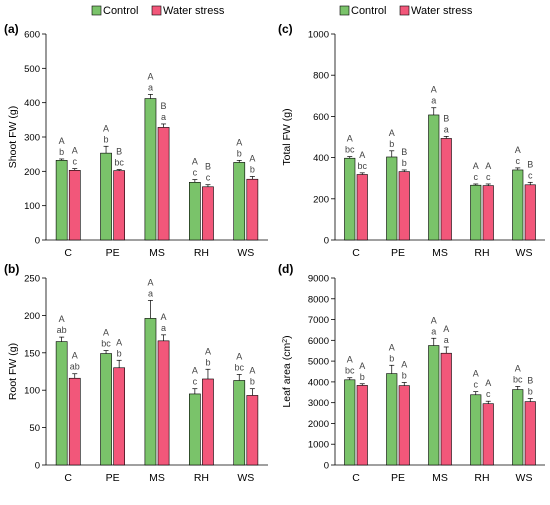 Image resolution: width=550 pixels, height=505 pixels. Describe the element at coordinates (318, 424) in the screenshot. I see `y-tick-label: 2000` at that location.